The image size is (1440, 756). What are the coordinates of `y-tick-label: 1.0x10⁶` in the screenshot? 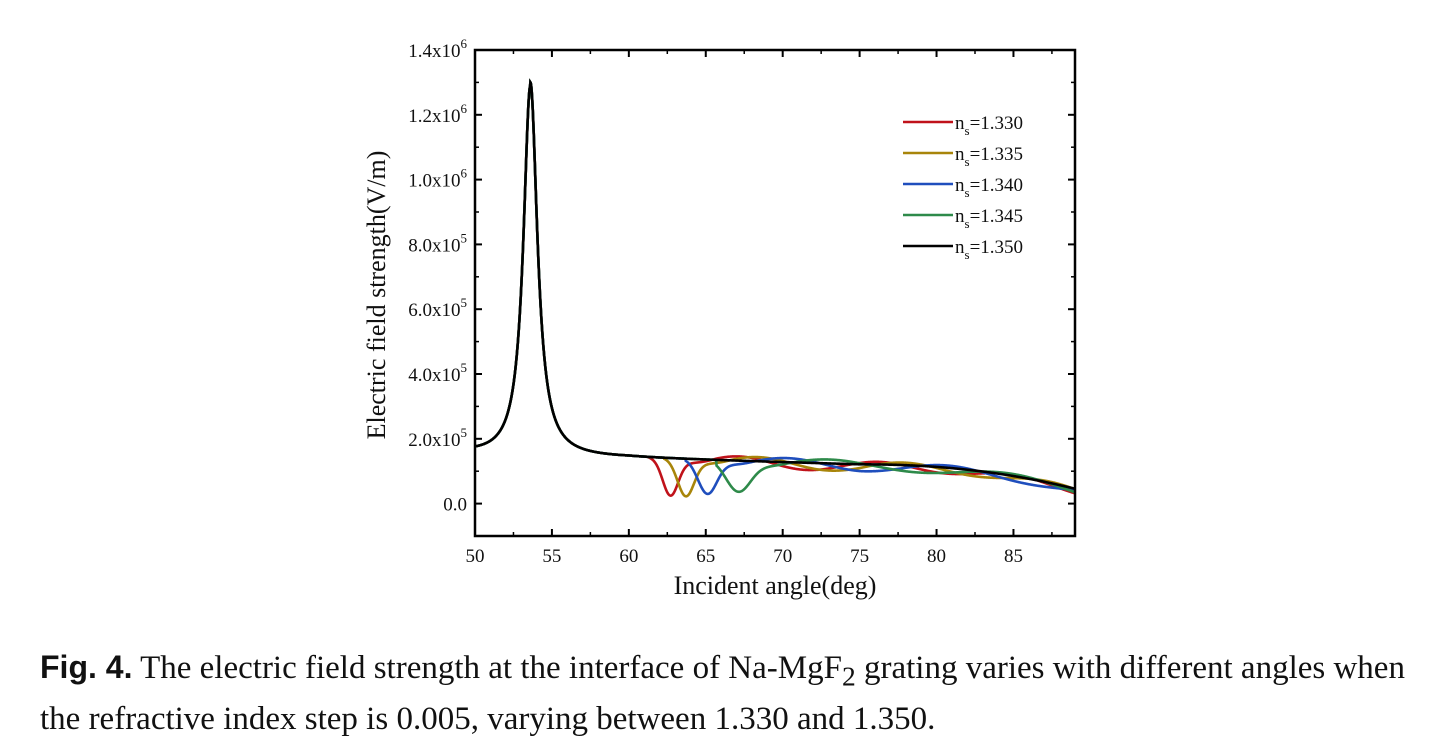 It's located at (437, 179).